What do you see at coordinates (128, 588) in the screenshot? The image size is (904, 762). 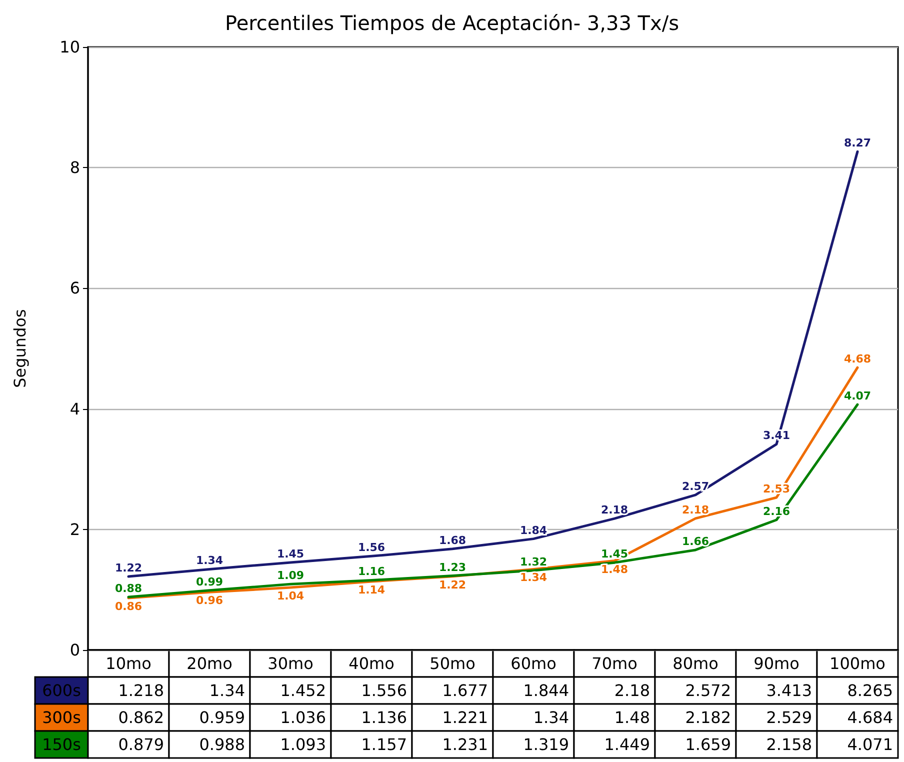 I see `annotation: 0.88` at bounding box center [128, 588].